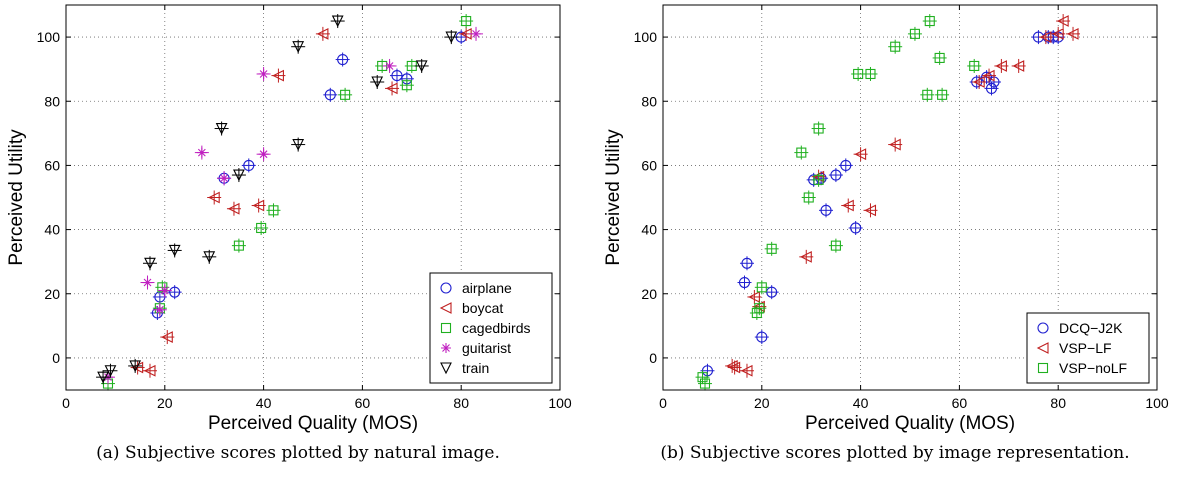  I want to click on chart-a-legend-label: cagedbirds, so click(496, 328).